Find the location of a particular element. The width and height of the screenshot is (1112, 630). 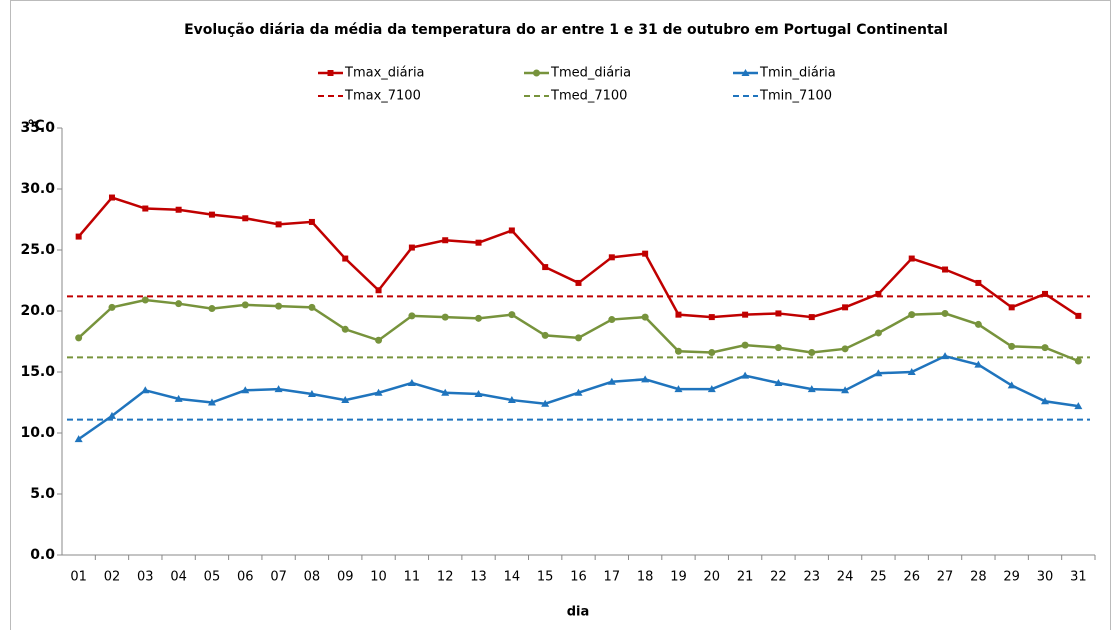

y-tick-label: 20.0 is located at coordinates (37, 311).